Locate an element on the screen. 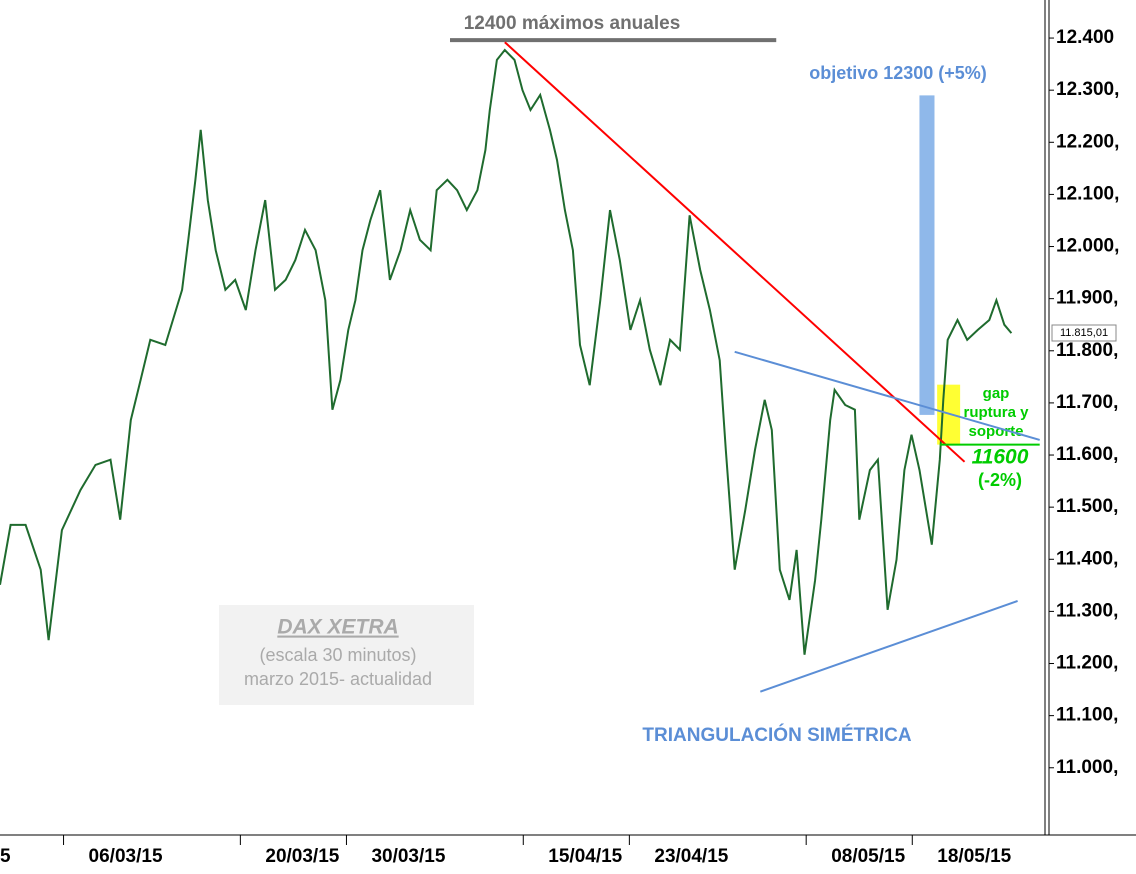 This screenshot has height=874, width=1136. y-tick-label: 12.300, is located at coordinates (1087, 89).